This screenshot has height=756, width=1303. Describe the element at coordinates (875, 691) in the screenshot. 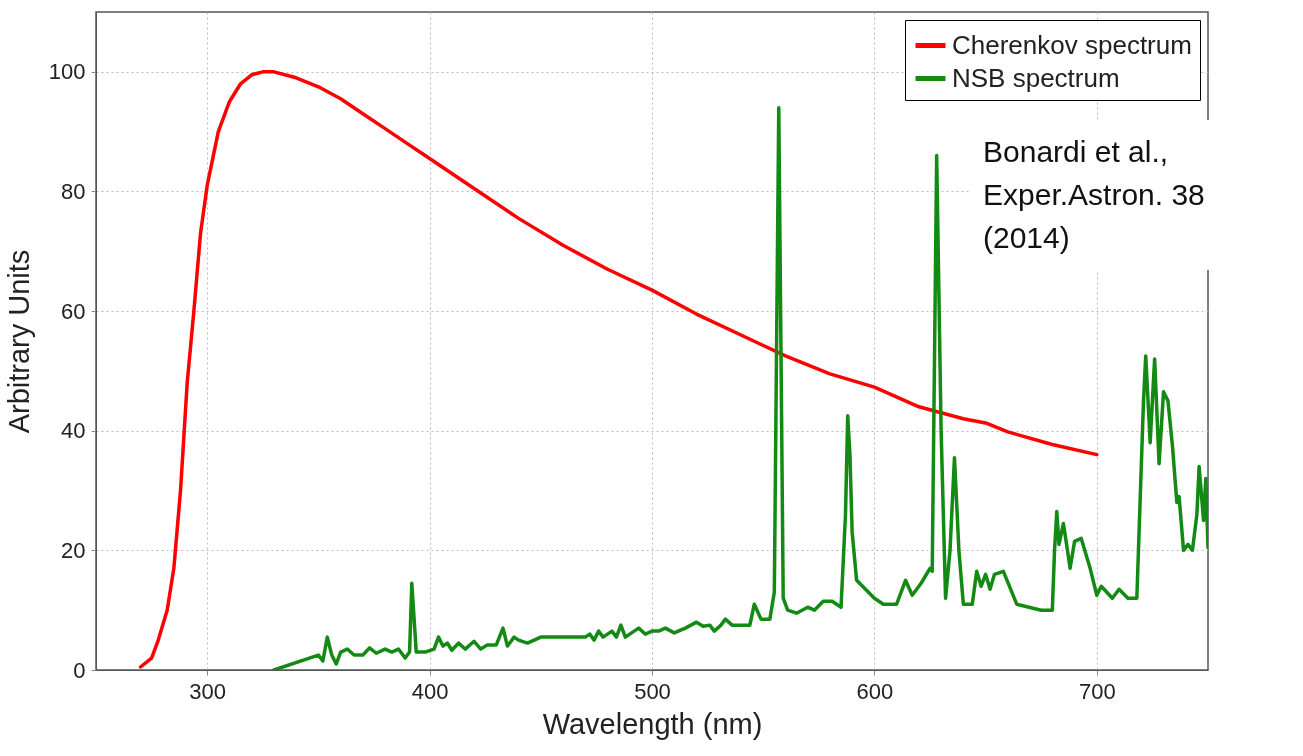

I see `x-tick-label: 600` at that location.